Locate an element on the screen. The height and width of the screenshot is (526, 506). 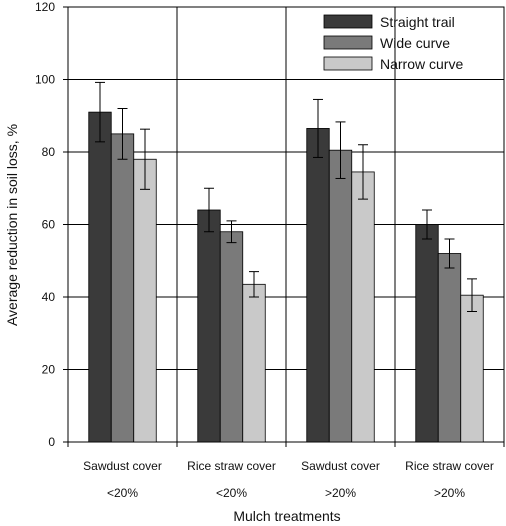
y-tick-label: 80 is located at coordinates (49, 152).